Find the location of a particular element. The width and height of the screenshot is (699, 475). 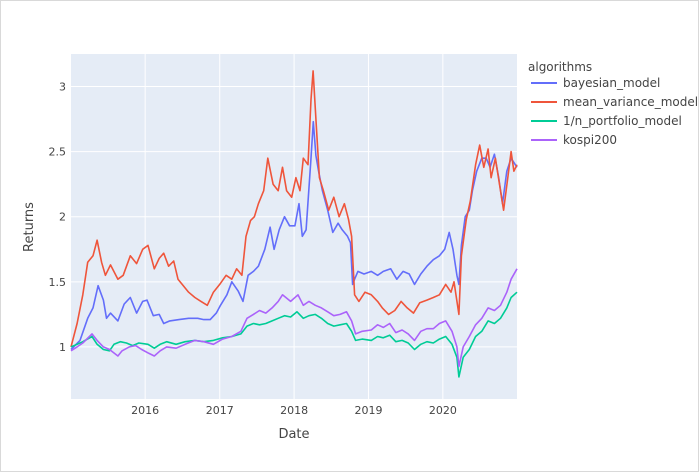

x-tick-label: 2016 is located at coordinates (145, 410).